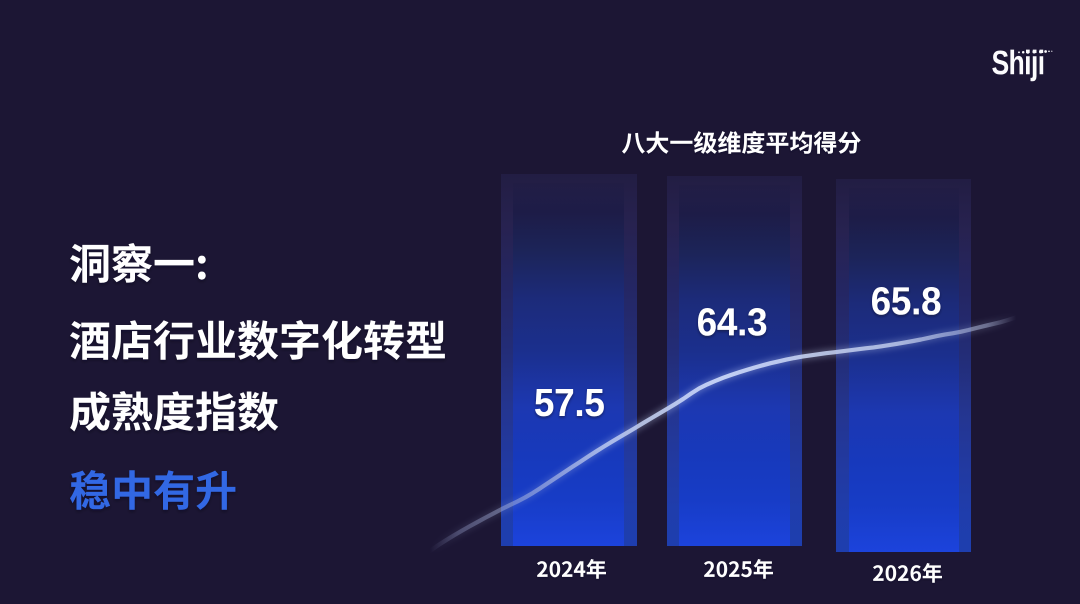 Image resolution: width=1080 pixels, height=604 pixels. What do you see at coordinates (906, 301) in the screenshot?
I see `bar-value-label-2026` at bounding box center [906, 301].